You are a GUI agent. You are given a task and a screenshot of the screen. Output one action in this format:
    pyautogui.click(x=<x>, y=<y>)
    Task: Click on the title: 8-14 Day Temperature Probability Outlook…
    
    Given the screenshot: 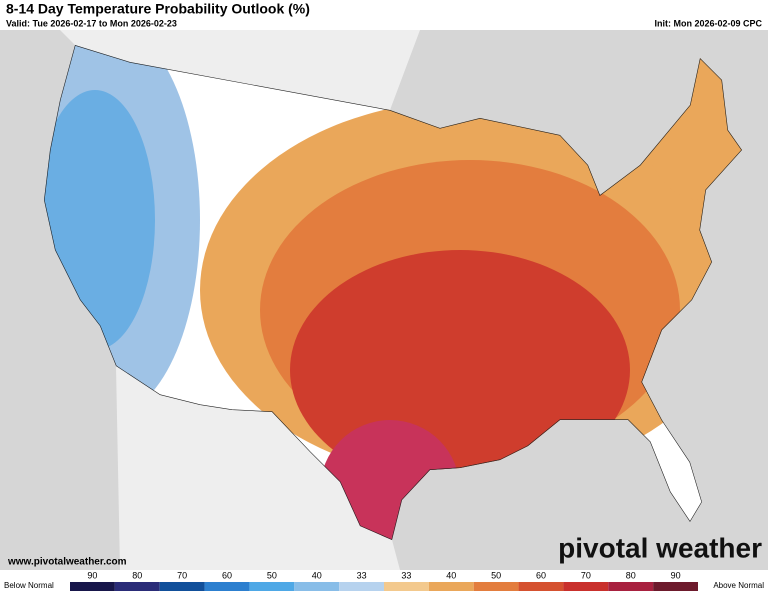 What is the action you would take?
    pyautogui.click(x=158, y=9)
    